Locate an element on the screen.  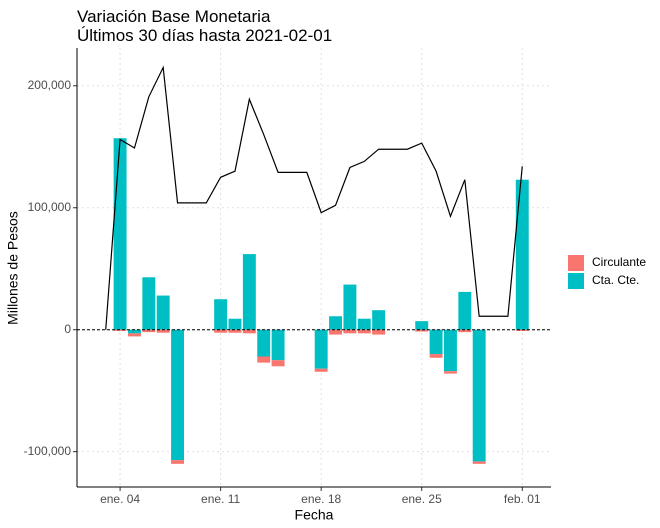
y-axis-title: Millones de Pesos is located at coordinates (13, 268).